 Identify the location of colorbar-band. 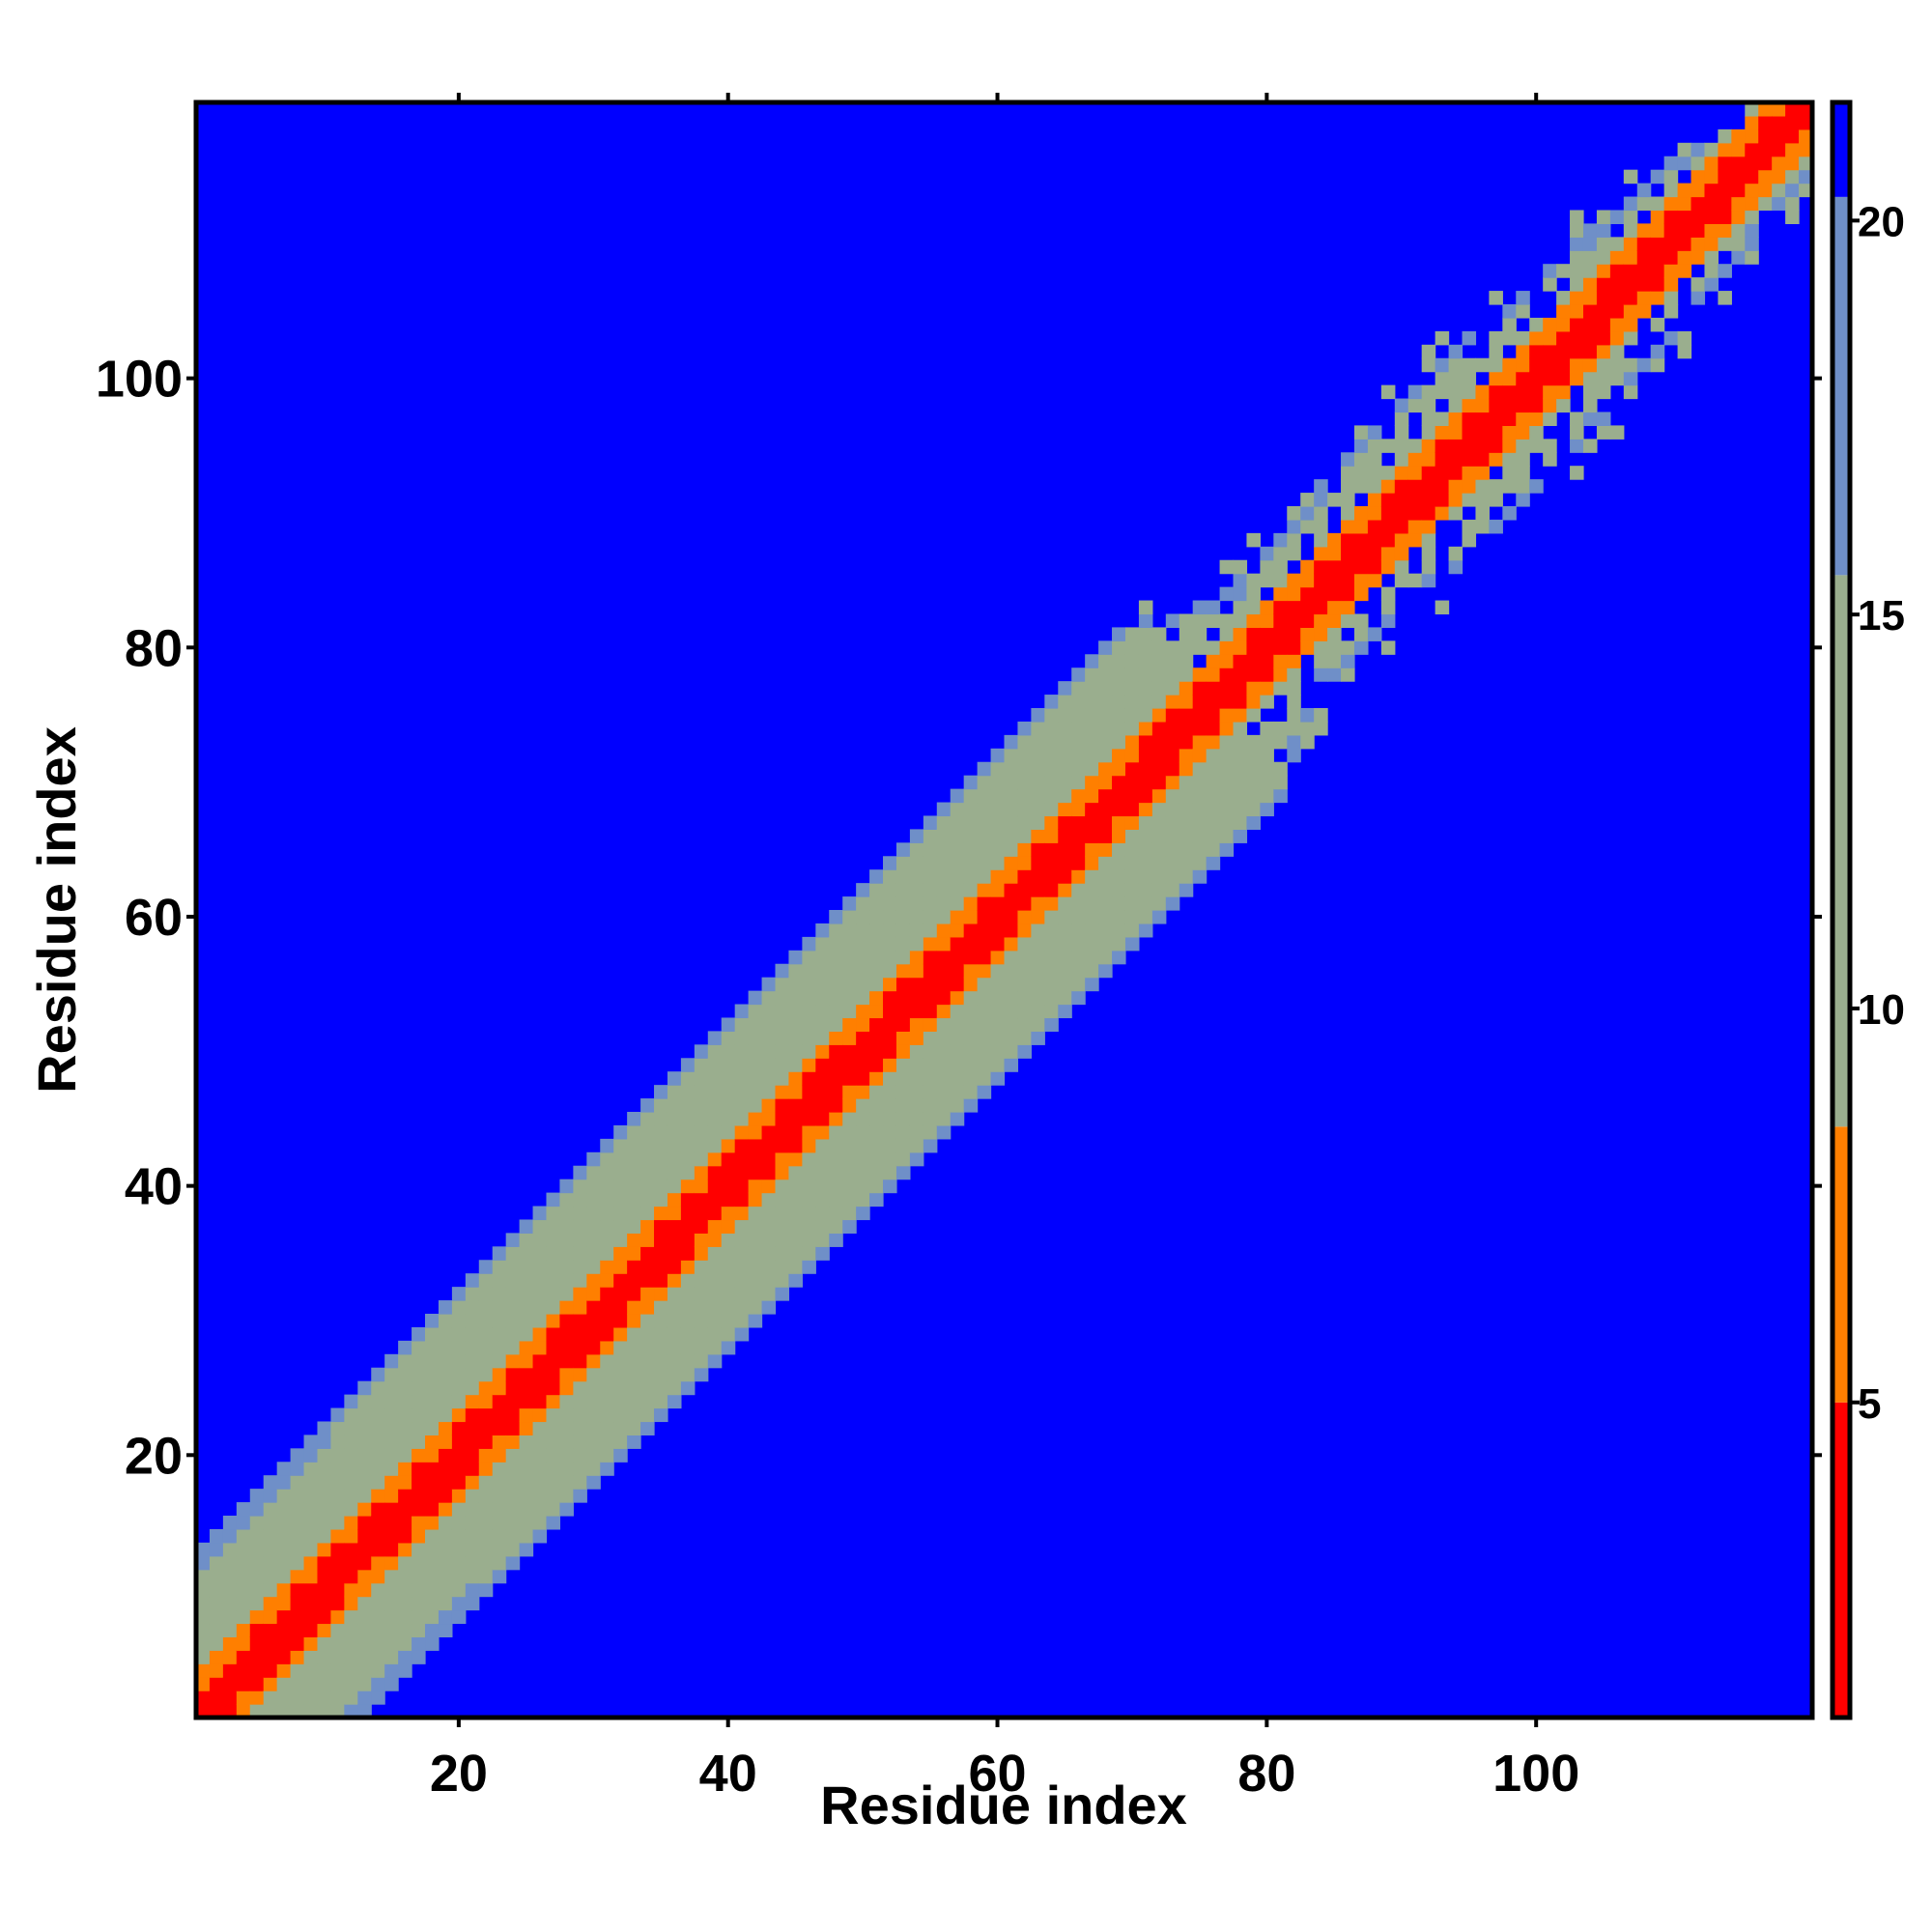
(1841, 1264).